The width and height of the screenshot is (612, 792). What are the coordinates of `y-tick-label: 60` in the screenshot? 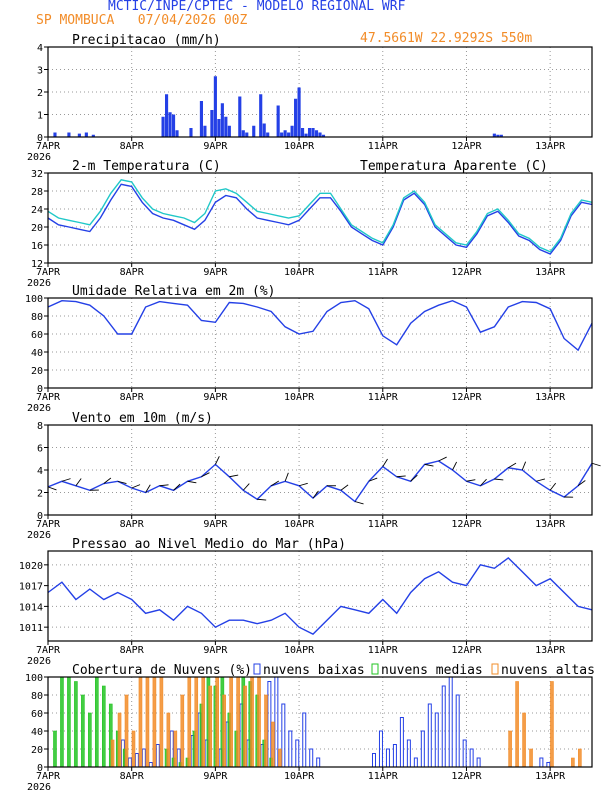 It's located at (37, 335).